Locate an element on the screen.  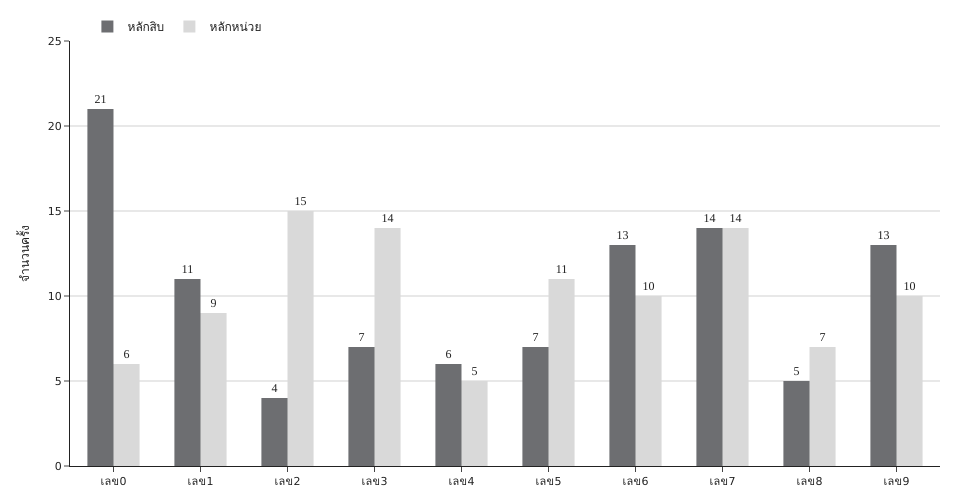
x-tick-label: เลข1 is located at coordinates (201, 481).